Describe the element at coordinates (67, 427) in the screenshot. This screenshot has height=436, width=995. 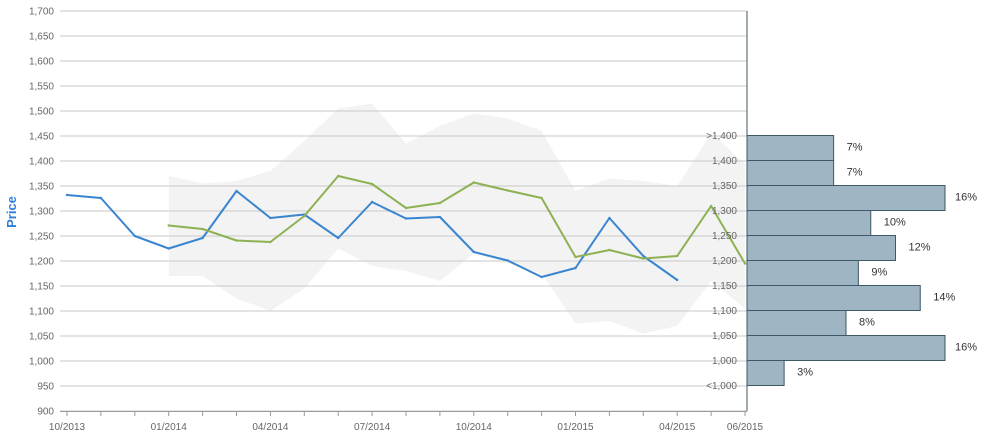
I see `x-tick-label: 10/2013` at that location.